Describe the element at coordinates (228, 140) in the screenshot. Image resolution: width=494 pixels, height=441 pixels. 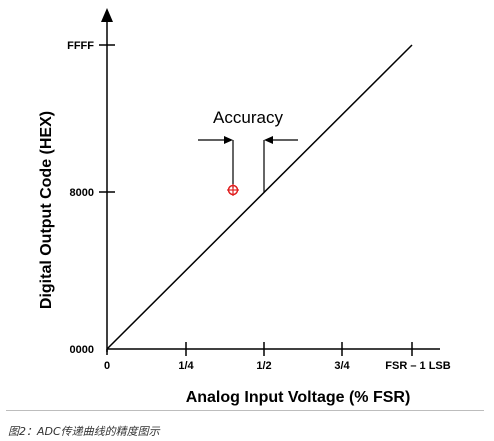
I see `accuracy-arrowhead-left` at that location.